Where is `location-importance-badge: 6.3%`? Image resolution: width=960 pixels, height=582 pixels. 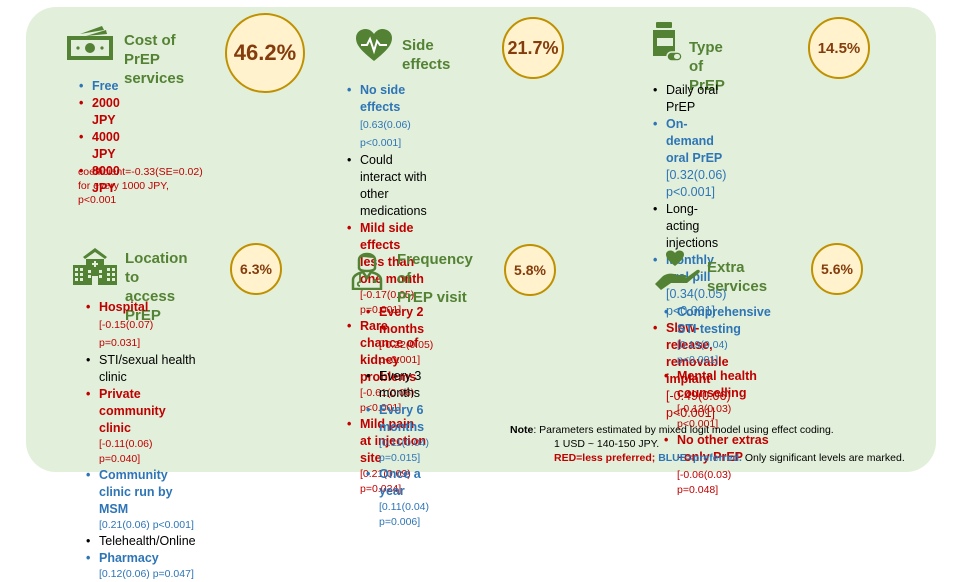
location-importance-badge: 6.3% is located at coordinates (256, 269).